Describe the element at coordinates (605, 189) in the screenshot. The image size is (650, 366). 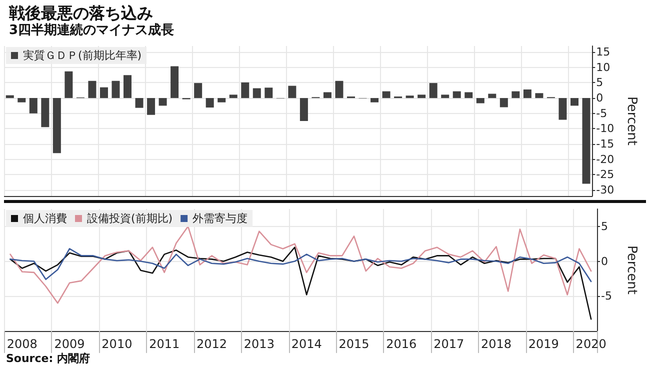
I see `y-tick-label: -30` at that location.